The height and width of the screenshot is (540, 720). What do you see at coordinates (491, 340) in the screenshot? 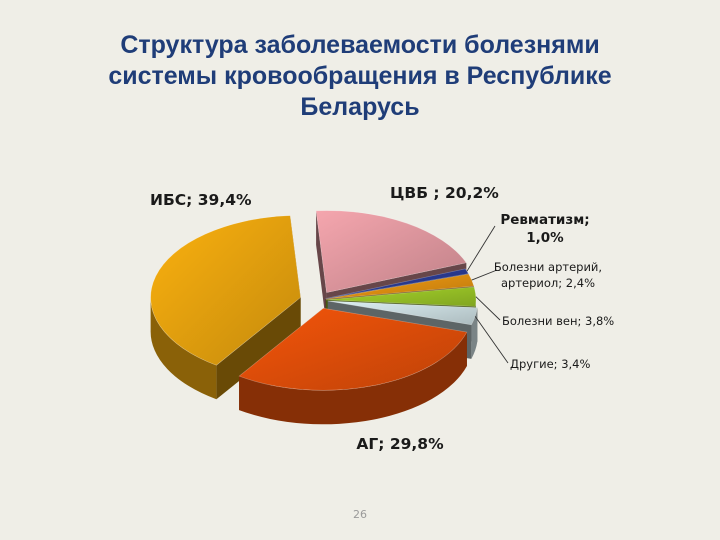
I see `leader-line-other` at bounding box center [491, 340].